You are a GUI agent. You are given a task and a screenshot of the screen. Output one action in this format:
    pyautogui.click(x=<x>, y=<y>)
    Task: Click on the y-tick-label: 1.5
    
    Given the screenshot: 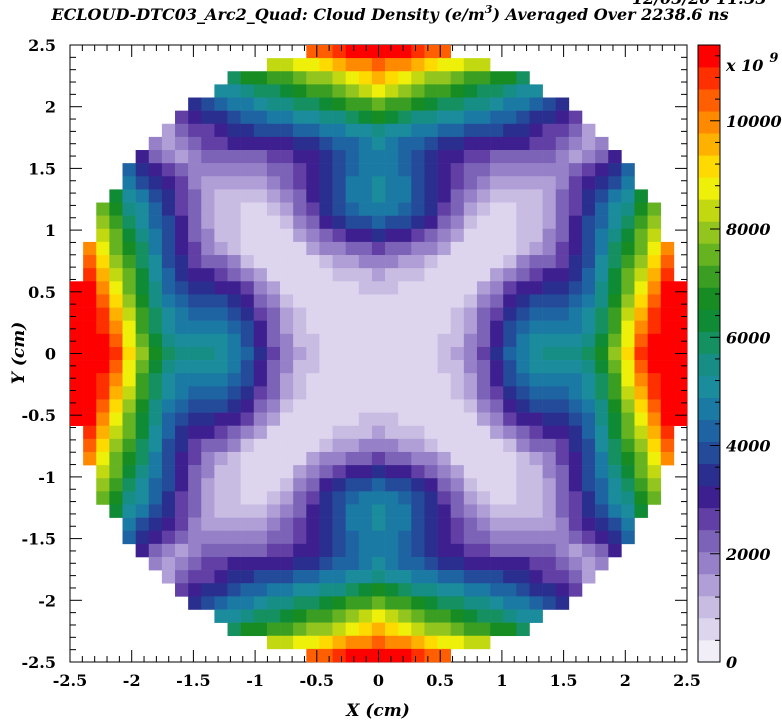 What is the action you would take?
    pyautogui.click(x=42, y=168)
    